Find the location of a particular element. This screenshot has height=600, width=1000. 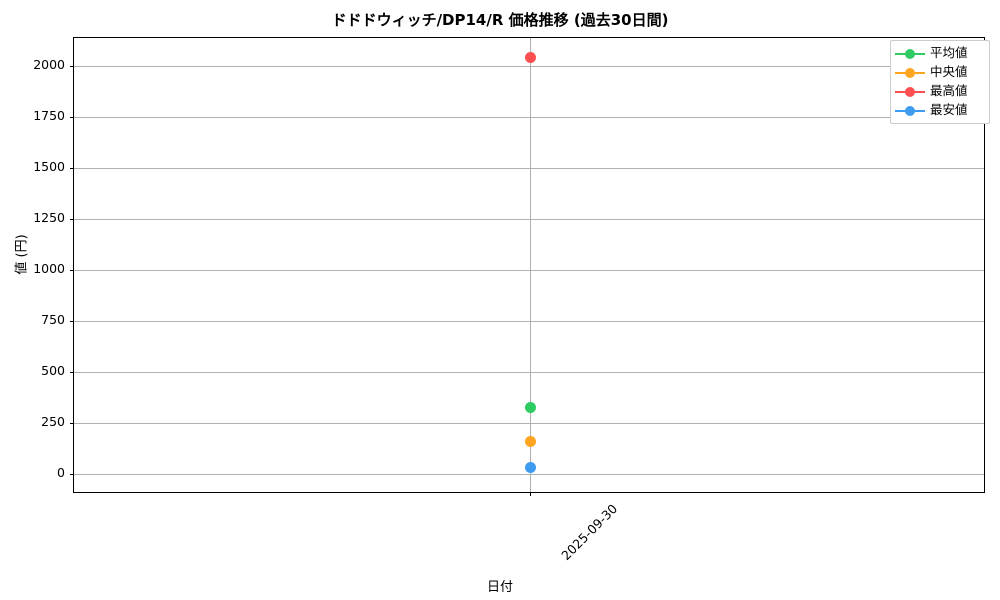

ytick-label: 2000 is located at coordinates (49, 64).